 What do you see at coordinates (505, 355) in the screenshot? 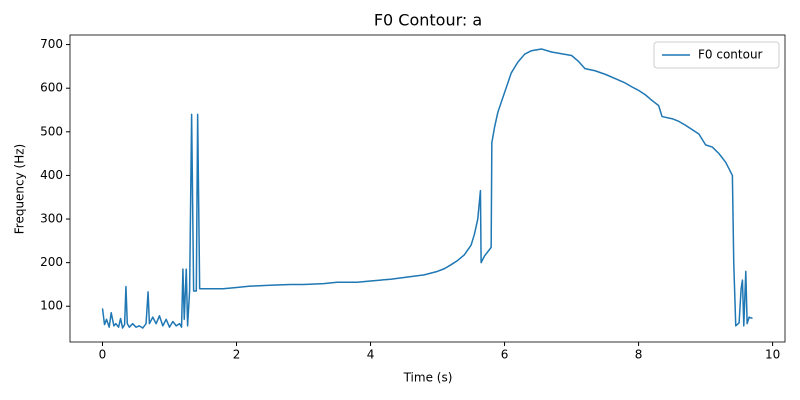
I see `x-tick-label: 6` at bounding box center [505, 355].